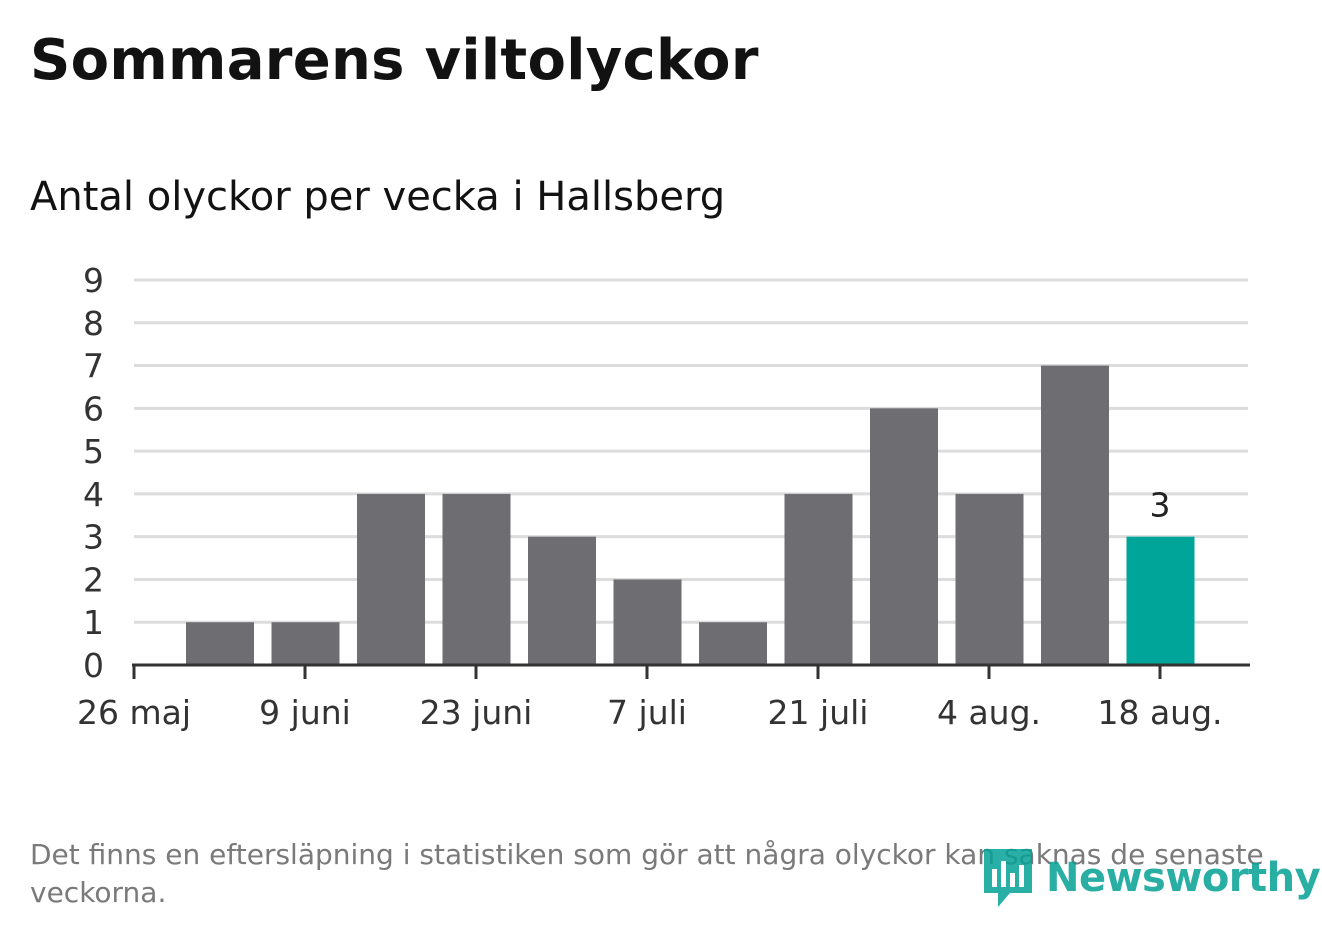 This screenshot has width=1322, height=939. Describe the element at coordinates (93, 323) in the screenshot. I see `y-tick-label: 8` at that location.